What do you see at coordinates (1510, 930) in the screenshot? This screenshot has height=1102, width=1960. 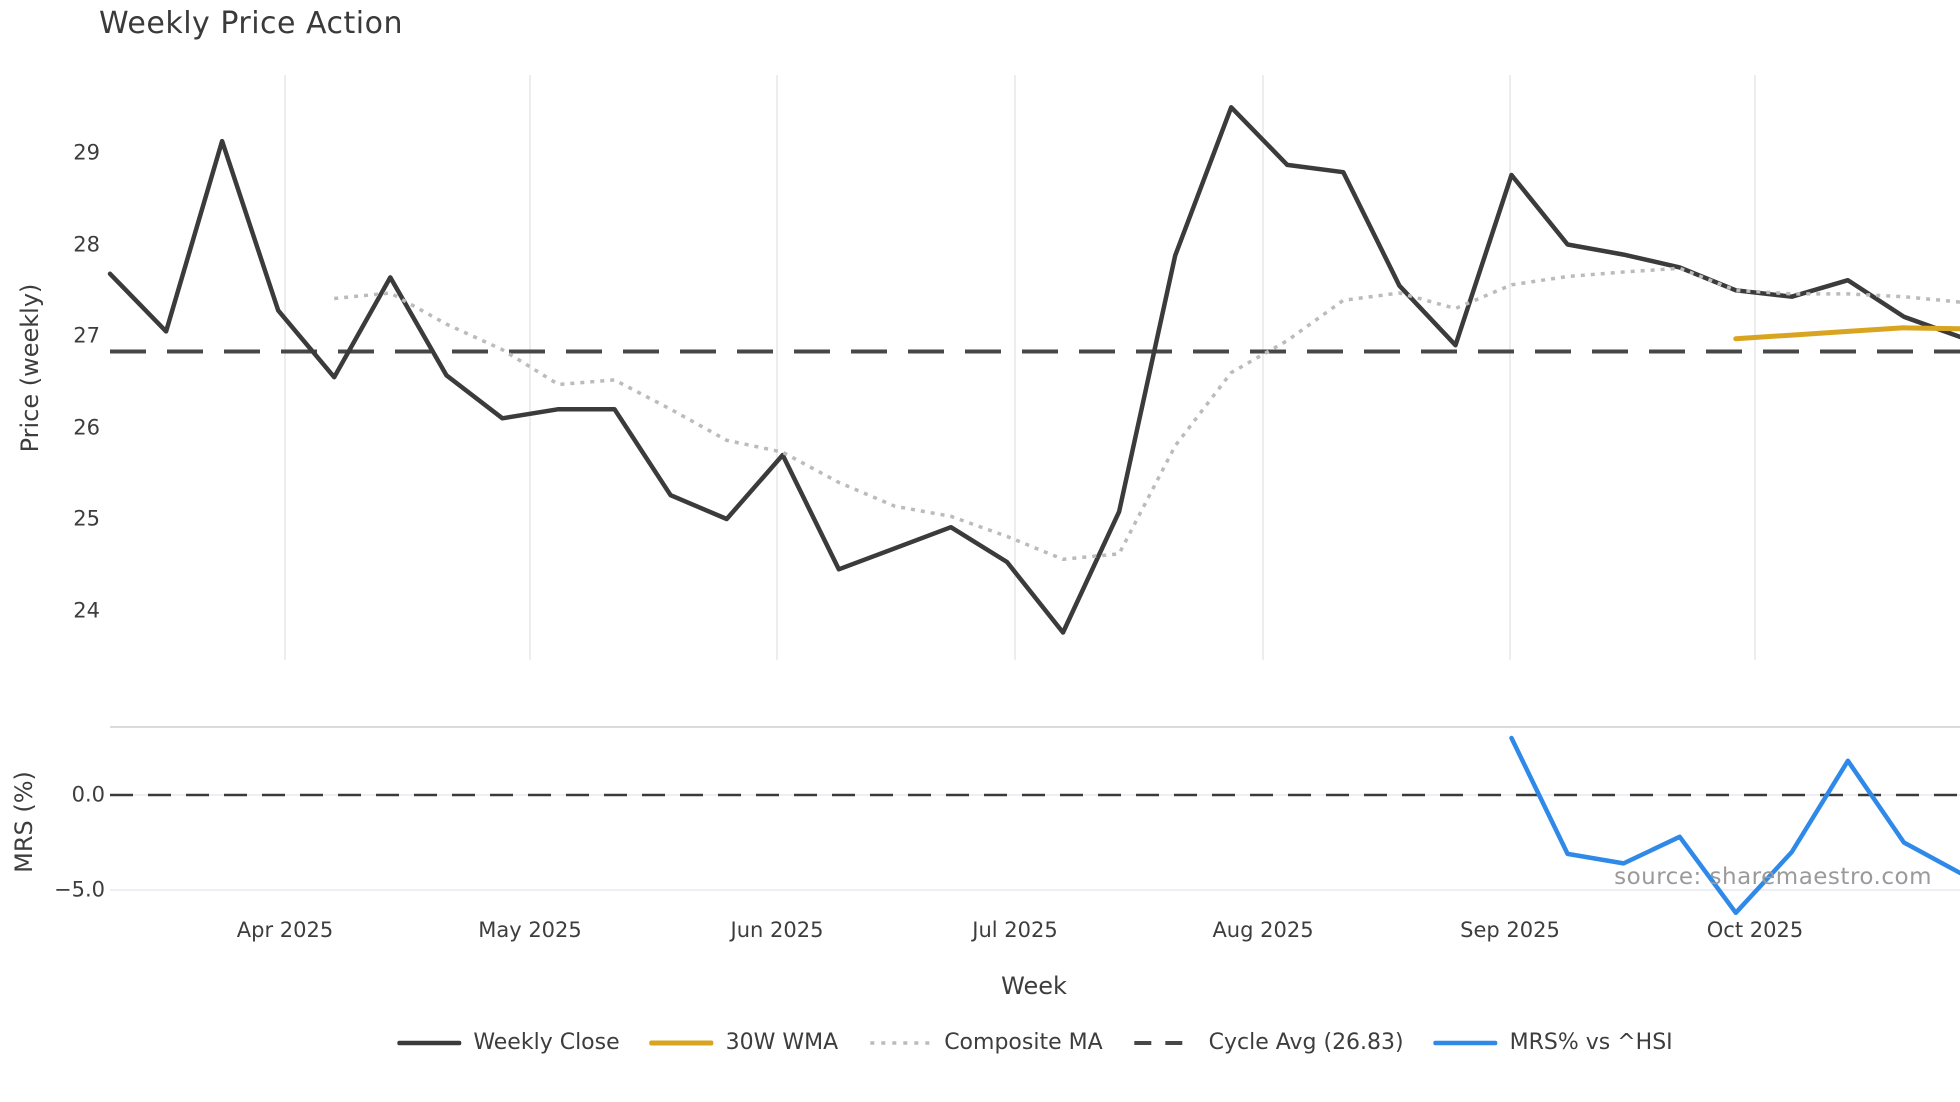 I see `x-tick-label: Sep 2025` at bounding box center [1510, 930].